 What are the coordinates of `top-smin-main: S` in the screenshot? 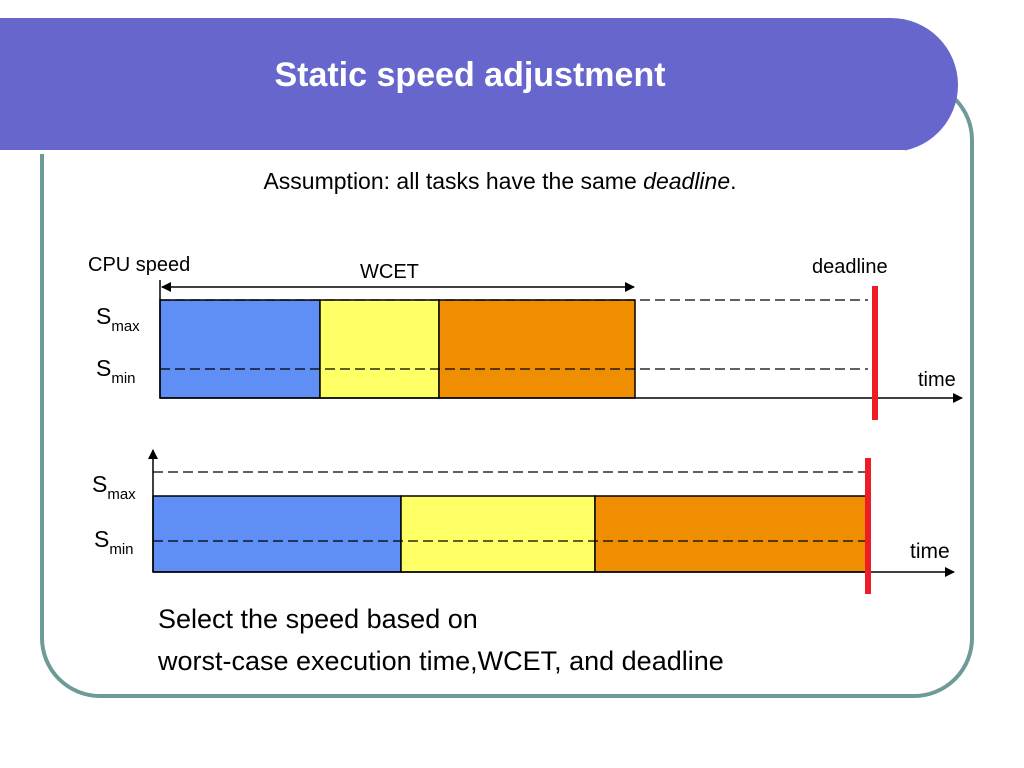 It's located at (103, 368).